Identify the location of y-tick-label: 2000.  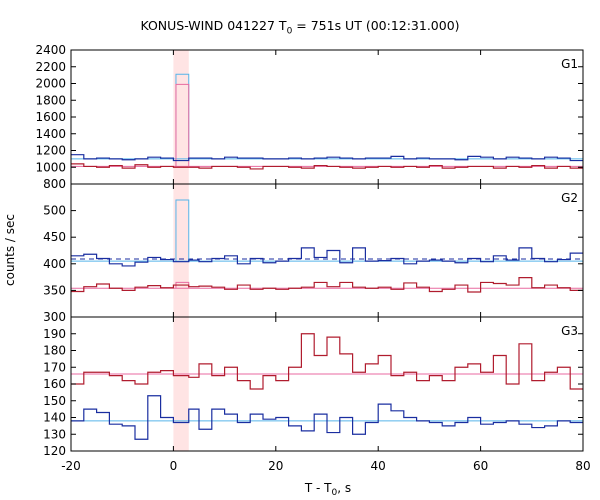
(50, 84).